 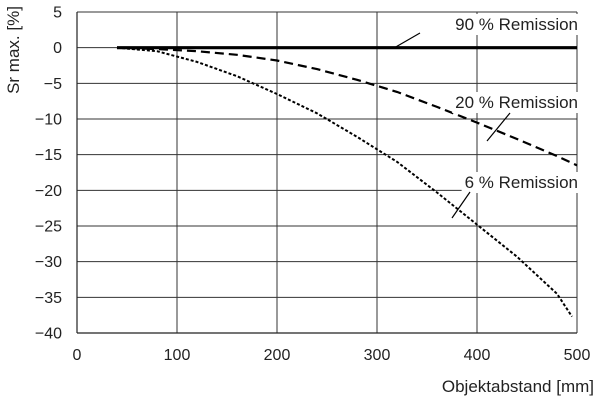 I want to click on annotation-label: 6 % Remission, so click(x=521, y=182).